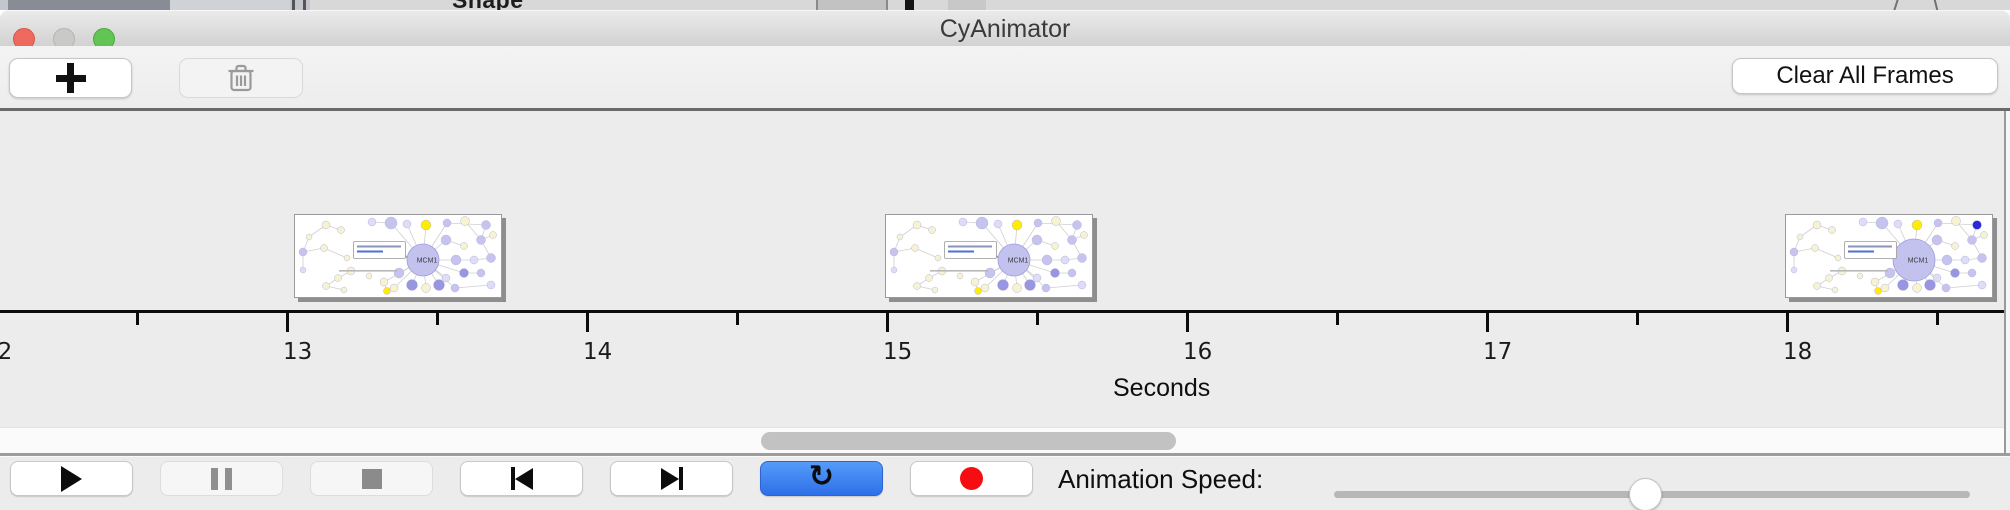  I want to click on title-bar: CyAnimator, so click(1005, 30).